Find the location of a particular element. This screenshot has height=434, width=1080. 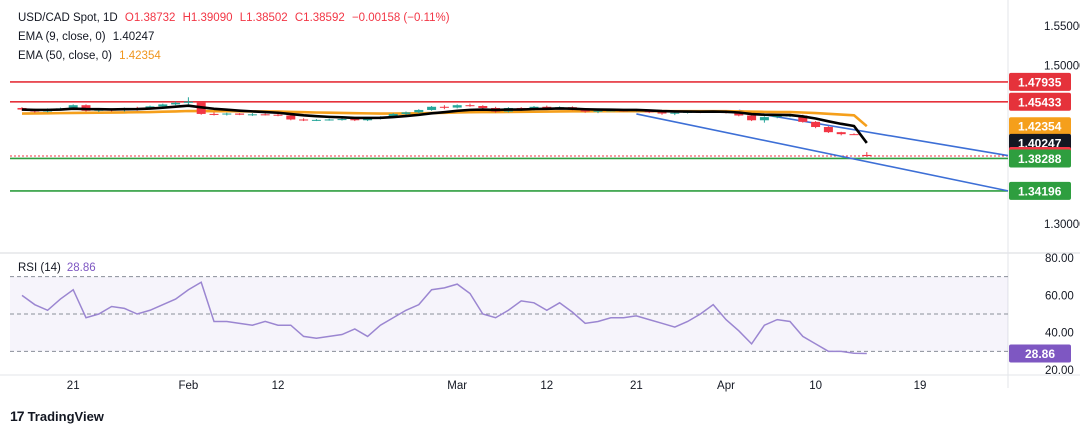

price-label-3: 1.40247 is located at coordinates (1040, 143).